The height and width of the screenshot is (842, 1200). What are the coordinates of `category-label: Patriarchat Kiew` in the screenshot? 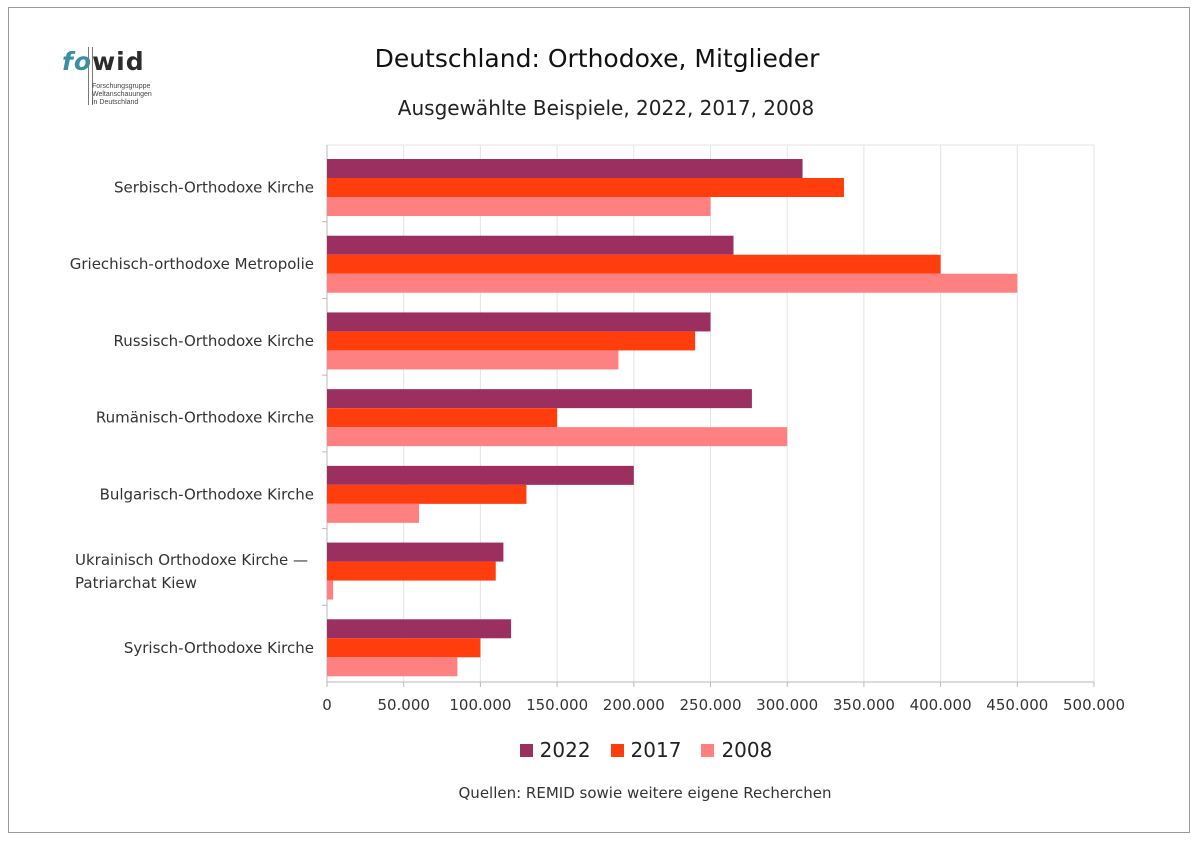 It's located at (136, 583).